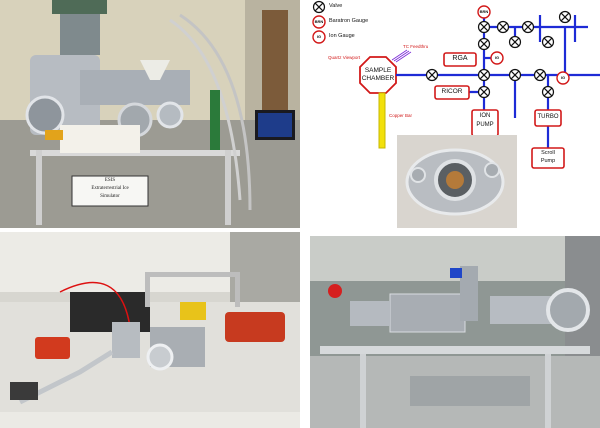 The image size is (600, 428). What do you see at coordinates (548, 153) in the screenshot?
I see `scroll-pump-label-1: Scroll` at bounding box center [548, 153].